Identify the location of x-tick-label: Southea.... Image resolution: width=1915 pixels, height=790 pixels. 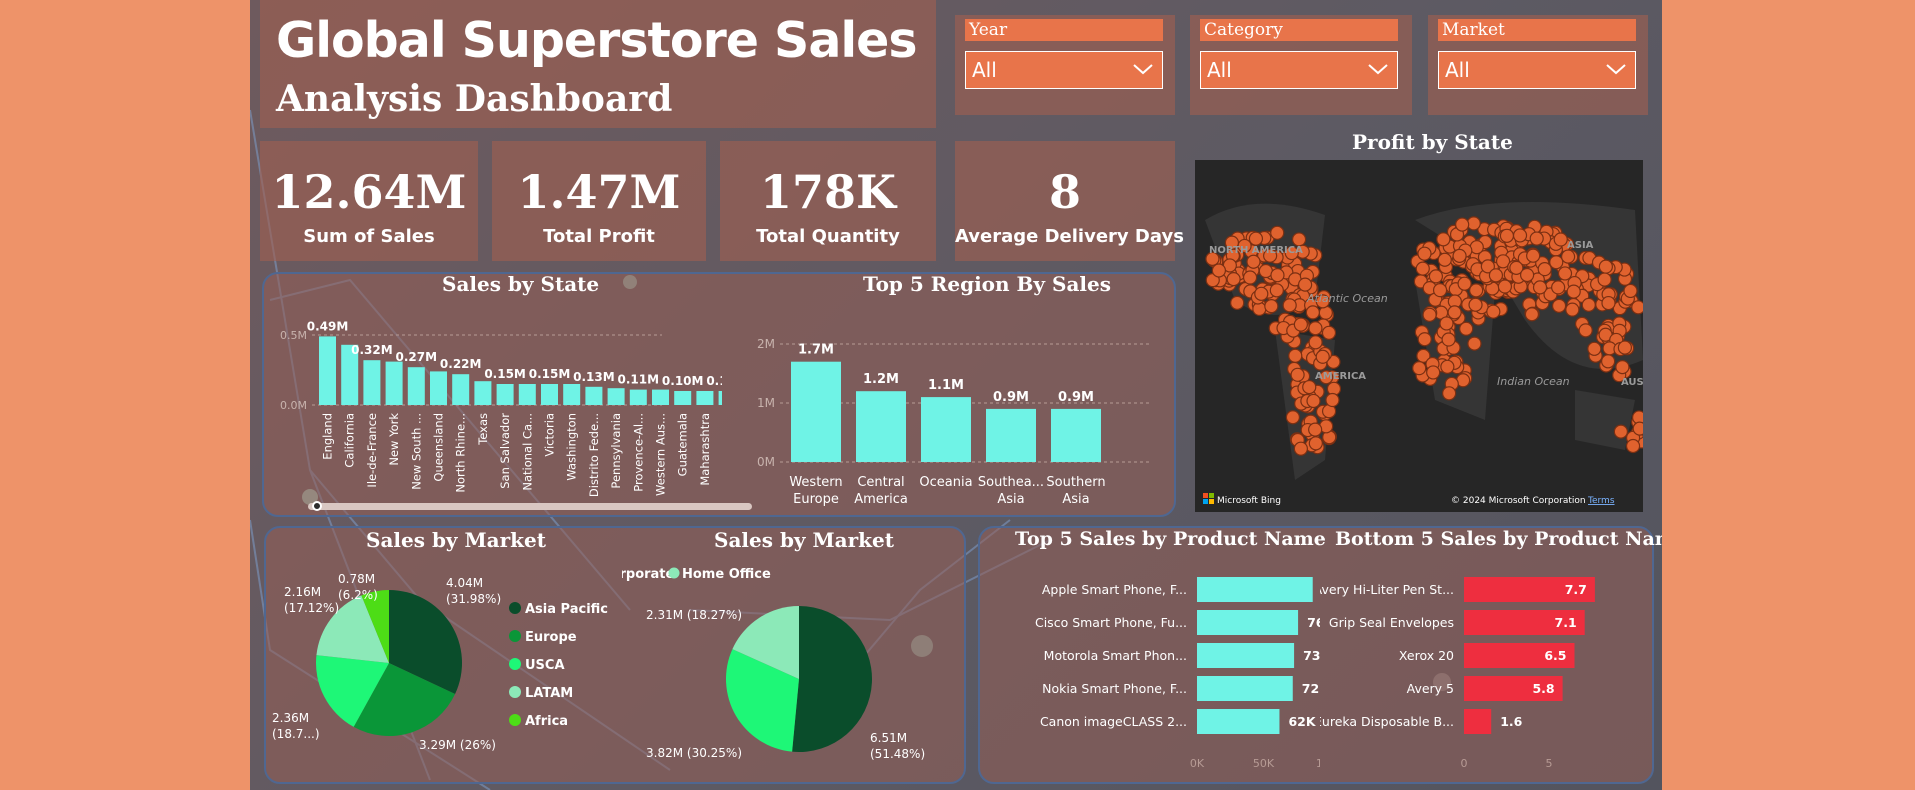
(1011, 482).